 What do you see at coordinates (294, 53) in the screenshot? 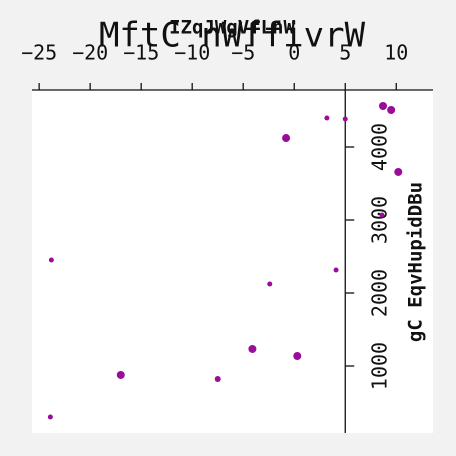
I see `x-tick-label: 0` at bounding box center [294, 53].